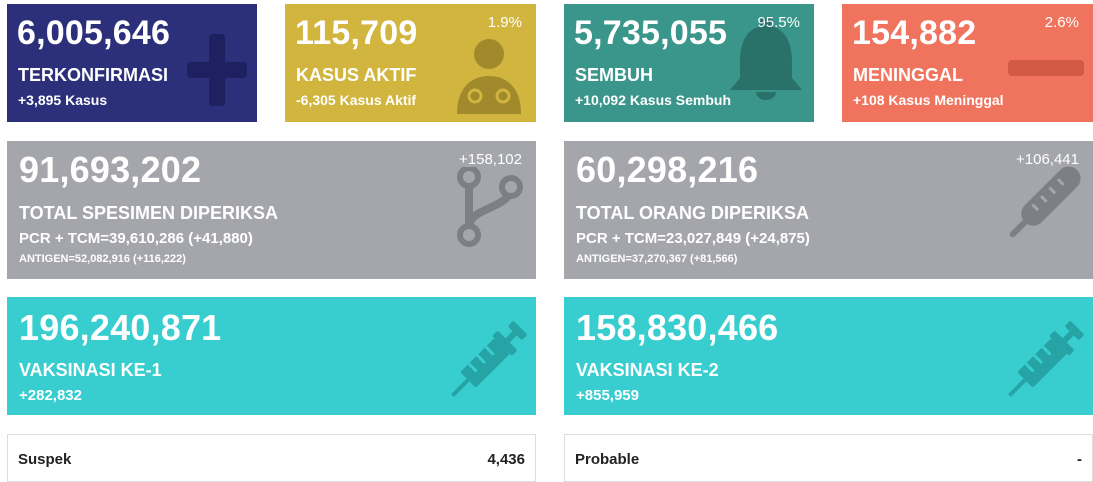 Image resolution: width=1093 pixels, height=482 pixels. I want to click on specimens-label: TOTAL SPESIMEN DIPERIKSA, so click(149, 213).